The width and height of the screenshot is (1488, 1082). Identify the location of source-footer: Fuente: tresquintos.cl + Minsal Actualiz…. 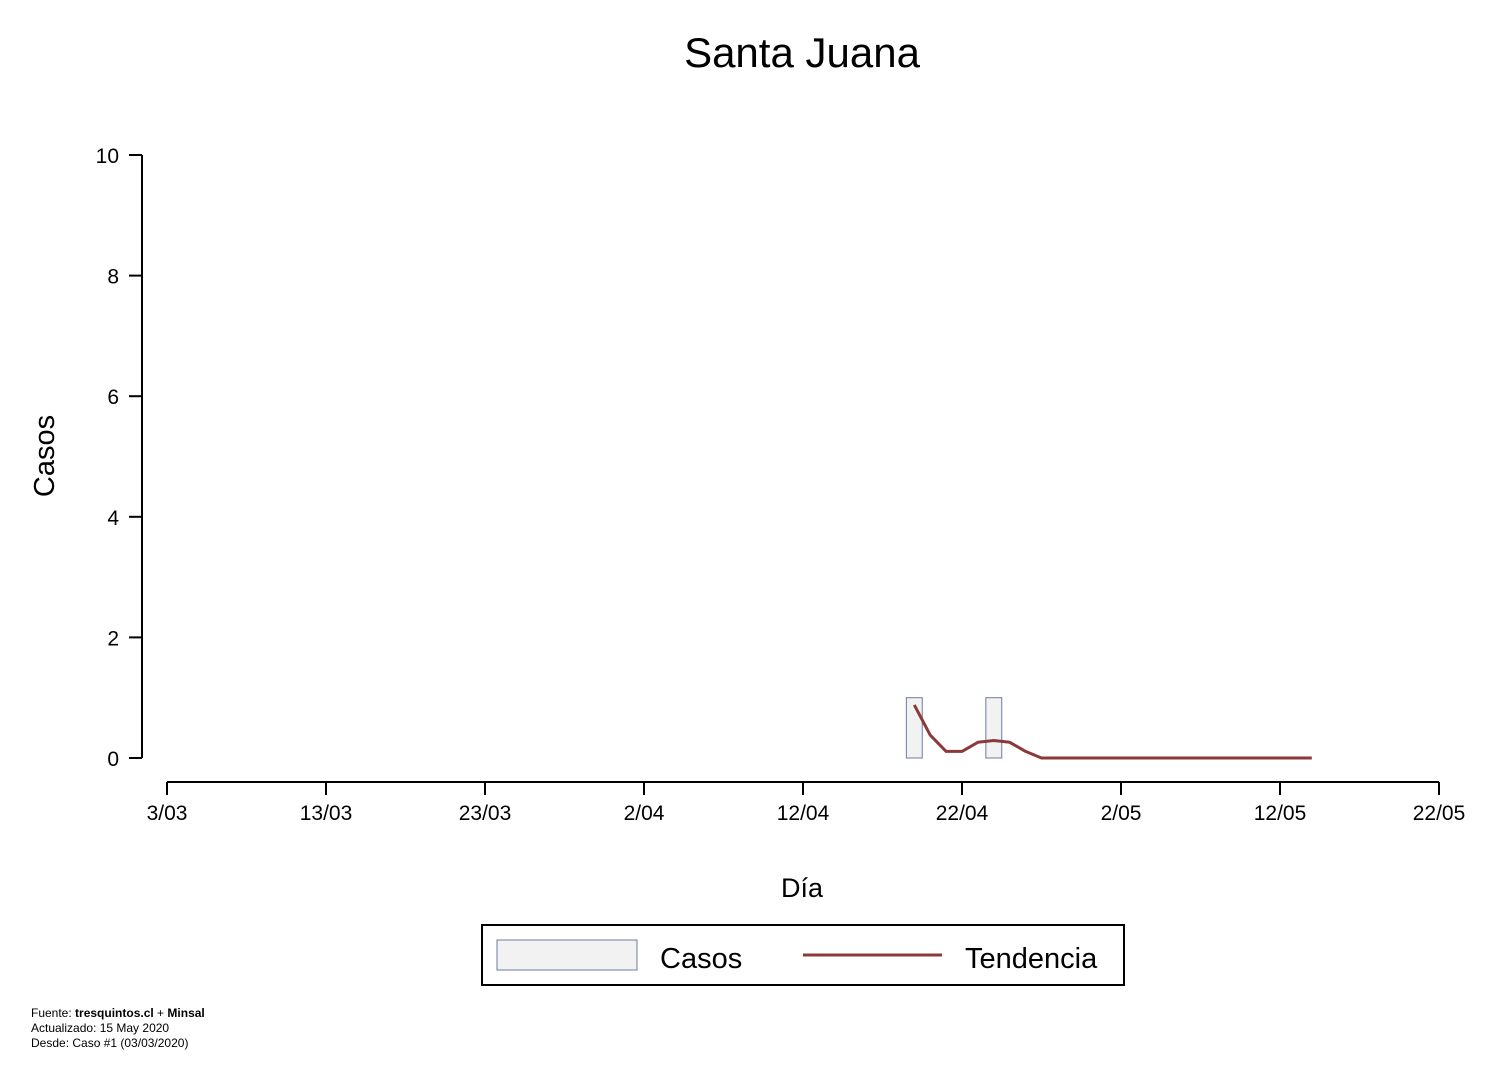
(118, 1028).